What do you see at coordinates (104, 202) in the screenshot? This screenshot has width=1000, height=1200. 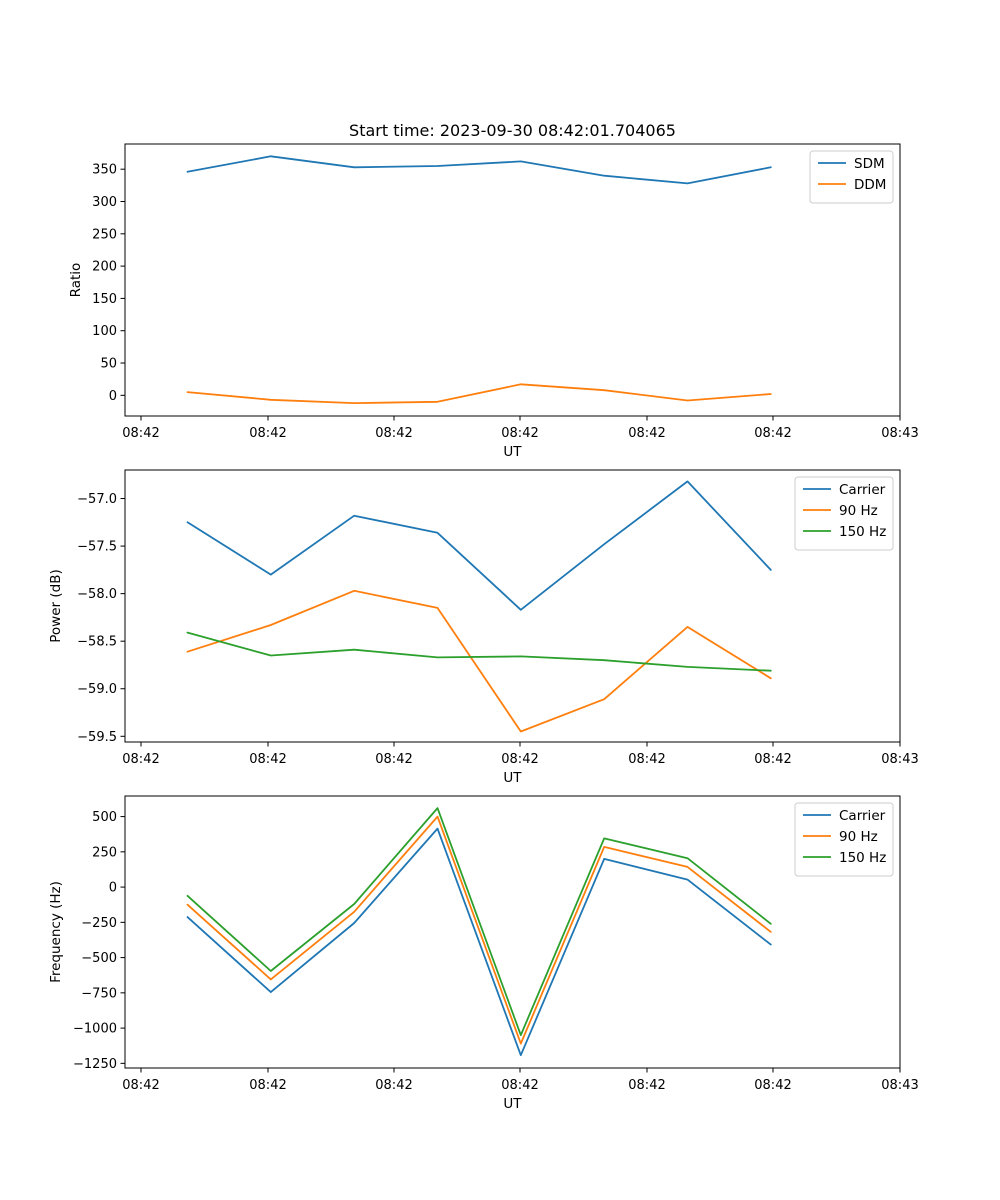 I see `y-tick-label: 300` at bounding box center [104, 202].